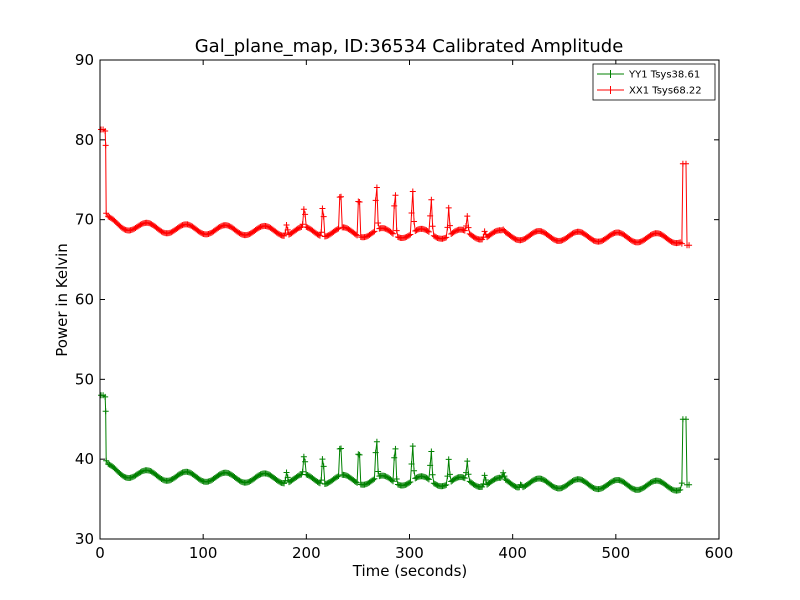 The width and height of the screenshot is (800, 600). Describe the element at coordinates (665, 91) in the screenshot. I see `legend-label-xx1: XX1 Tsys68.22` at that location.